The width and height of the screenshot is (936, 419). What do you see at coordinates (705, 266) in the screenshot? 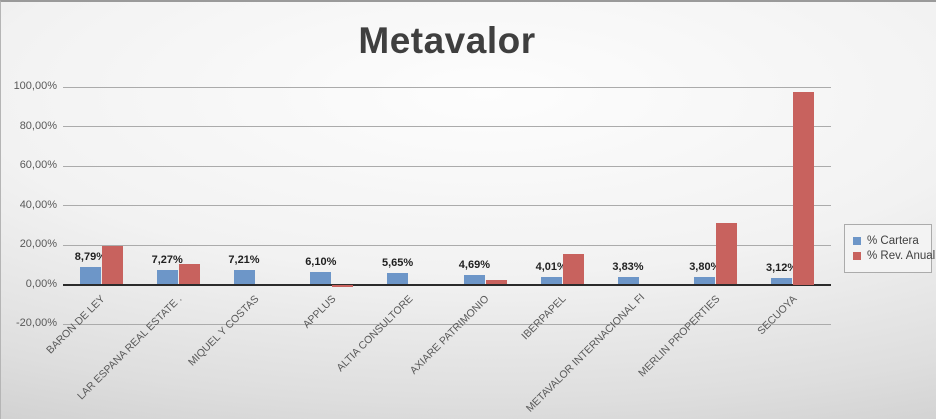
I see `data-label: 3,80%` at bounding box center [705, 266].